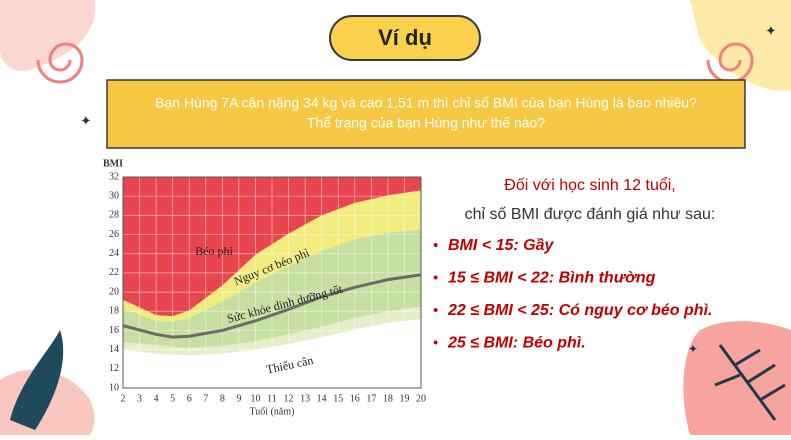  Describe the element at coordinates (404, 398) in the screenshot. I see `x-tick-label: 19` at that location.